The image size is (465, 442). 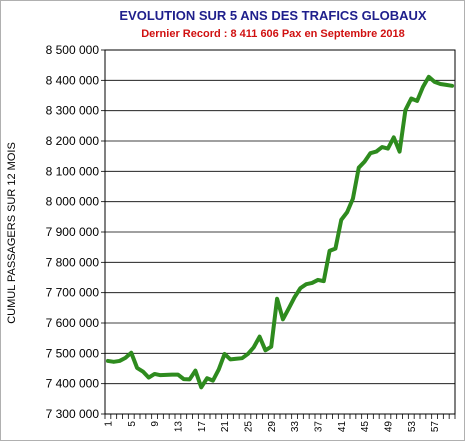 I want to click on y-tick-label: 8 200 000, so click(x=73, y=141).